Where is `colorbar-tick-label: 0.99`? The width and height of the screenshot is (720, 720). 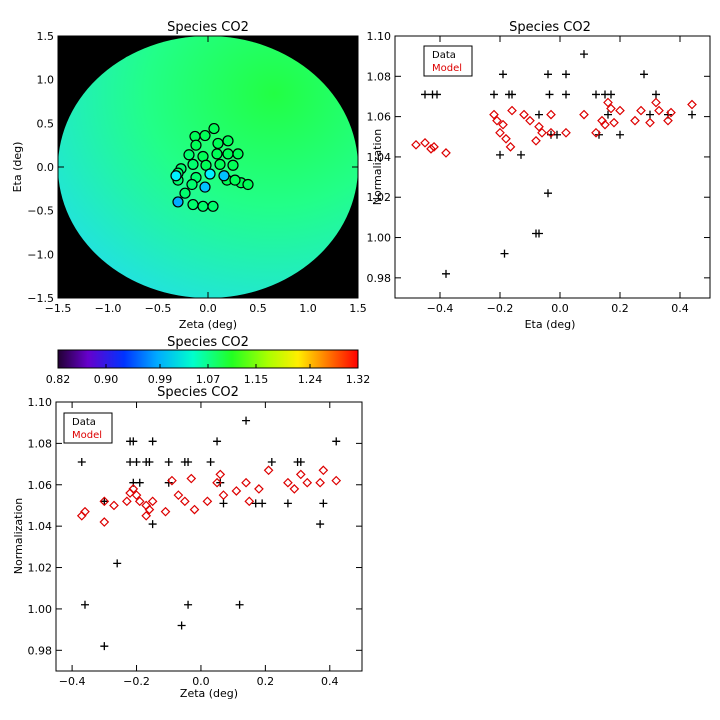
colorbar-tick-label: 0.99 is located at coordinates (160, 379).